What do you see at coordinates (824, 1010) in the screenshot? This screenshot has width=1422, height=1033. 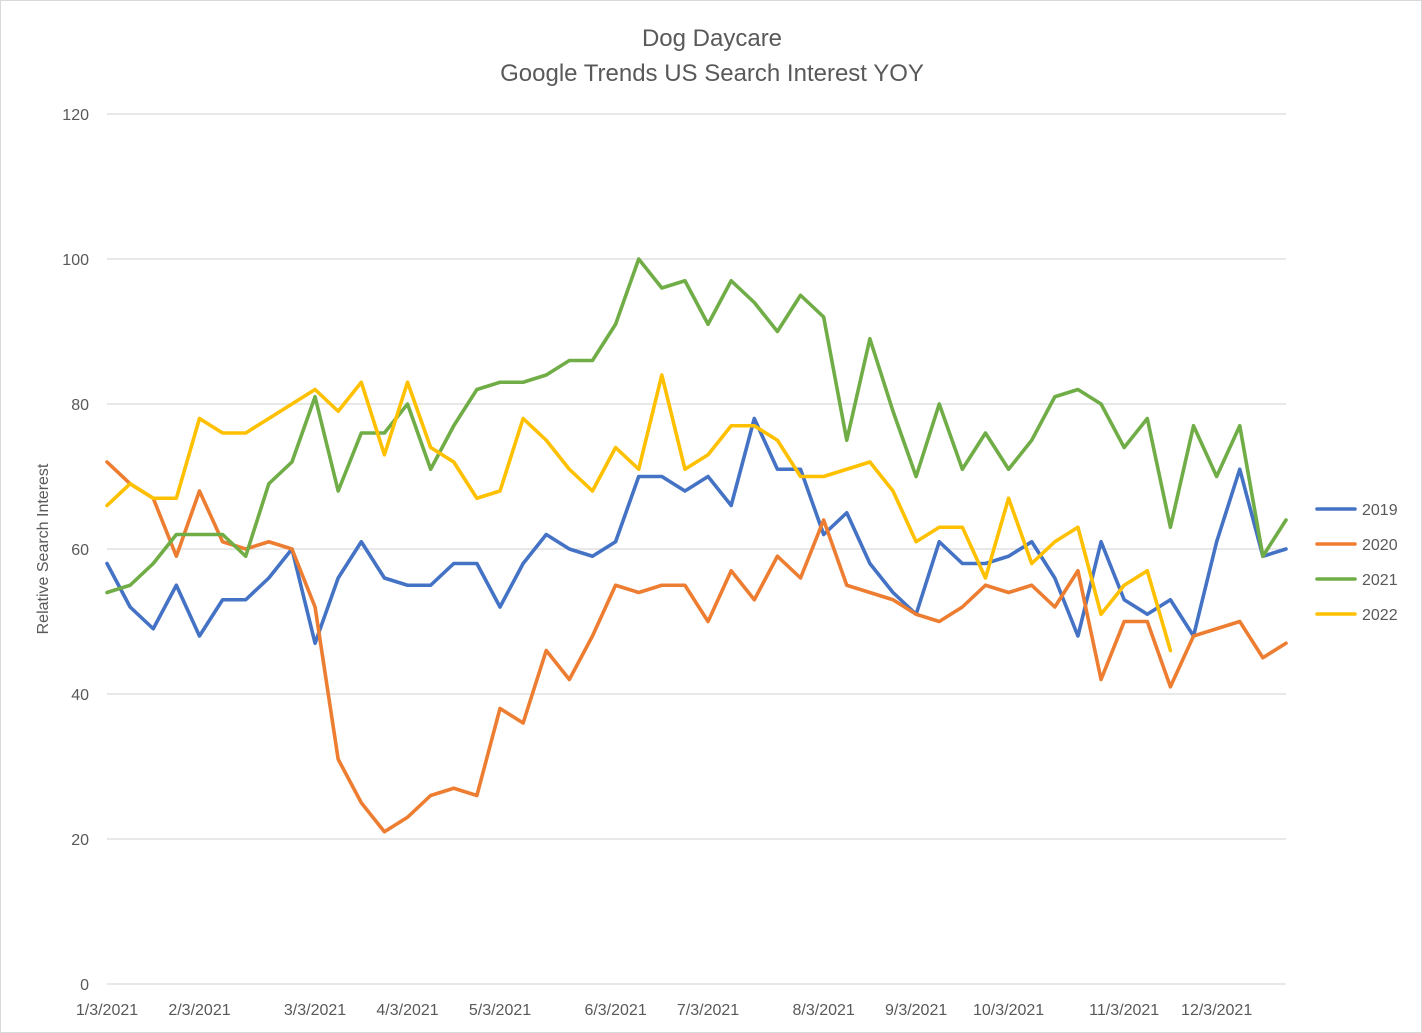 I see `x-tick-label: 8/3/2021` at bounding box center [824, 1010].